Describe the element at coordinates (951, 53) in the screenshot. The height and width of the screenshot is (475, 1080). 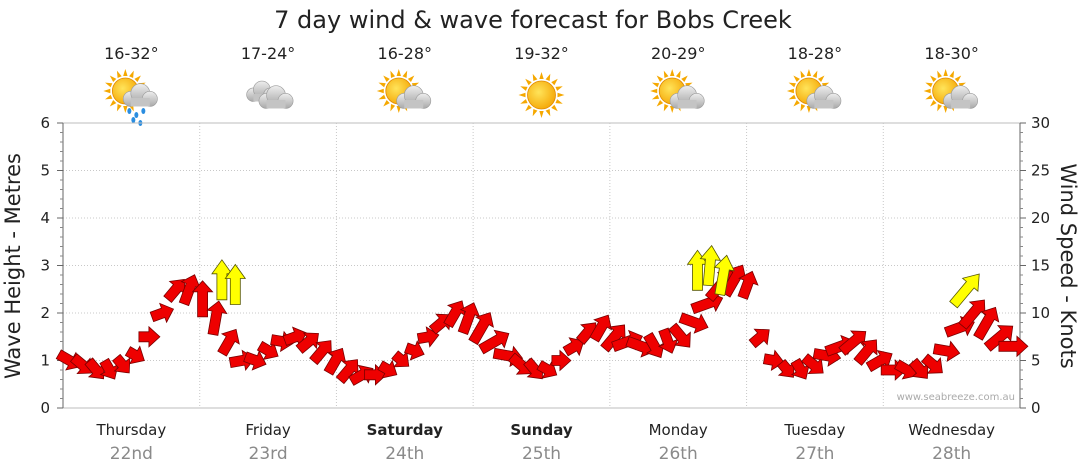
I see `temperature-label: 18-30°` at that location.